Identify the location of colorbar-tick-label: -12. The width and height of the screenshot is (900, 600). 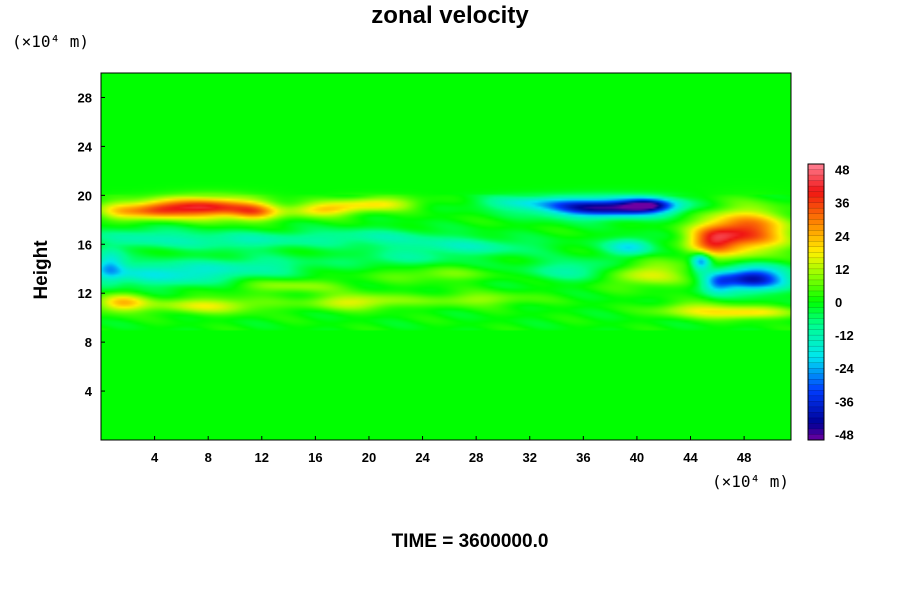
(844, 335).